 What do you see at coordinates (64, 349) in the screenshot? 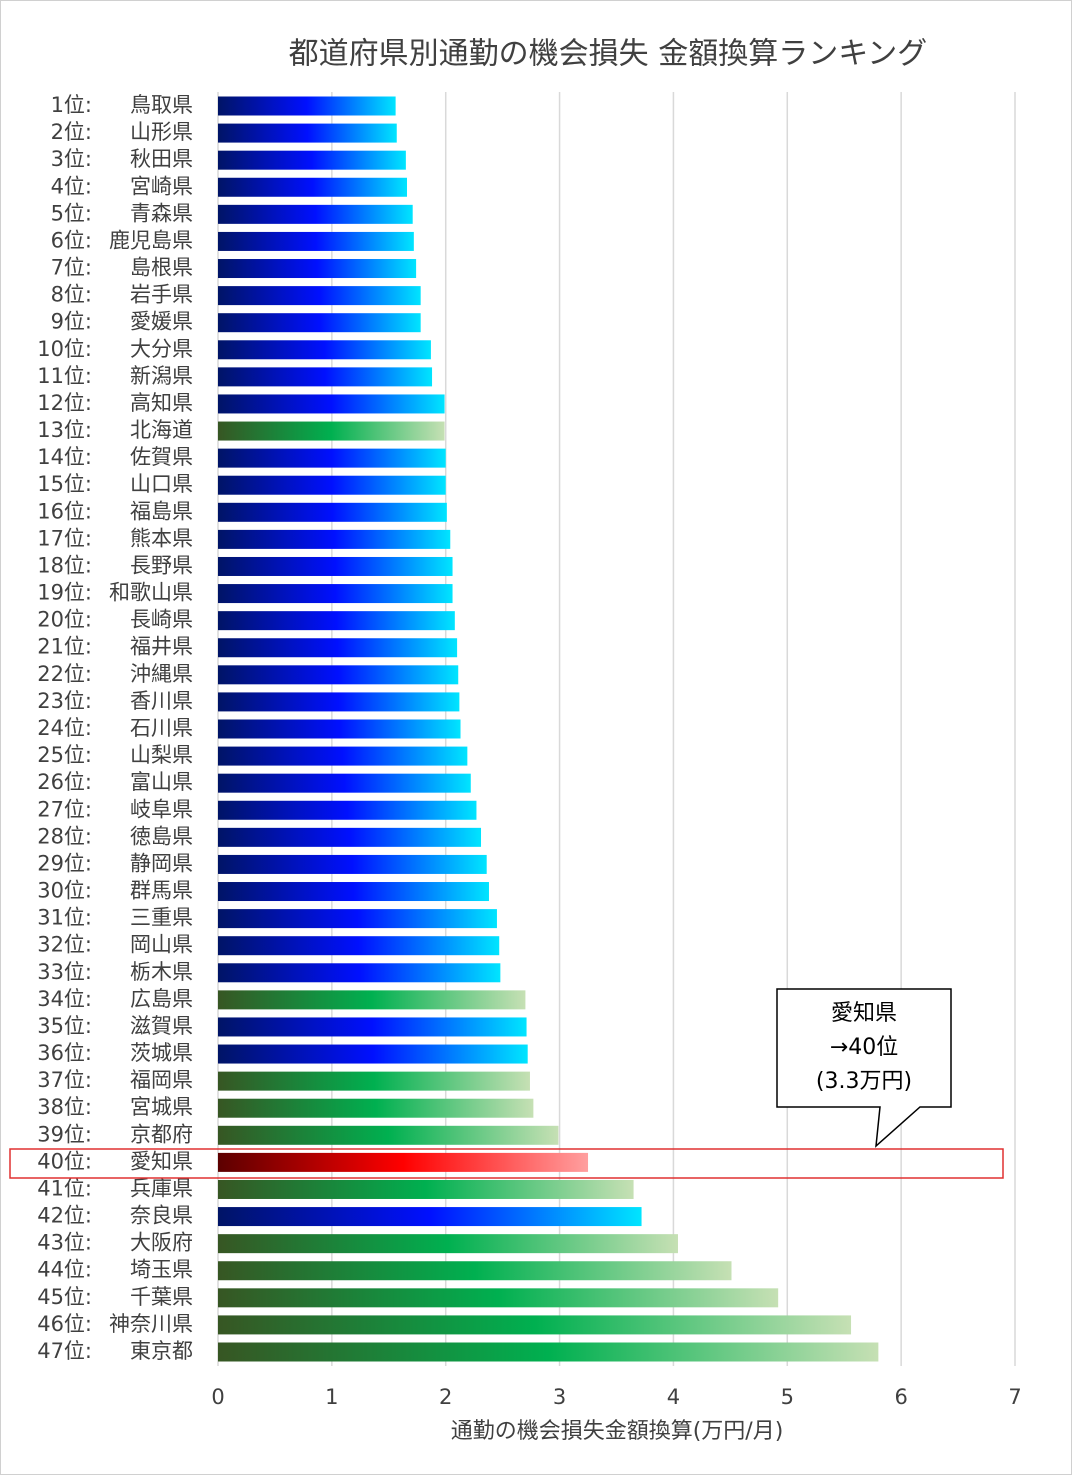
I see `rank-label: 10位:` at bounding box center [64, 349].